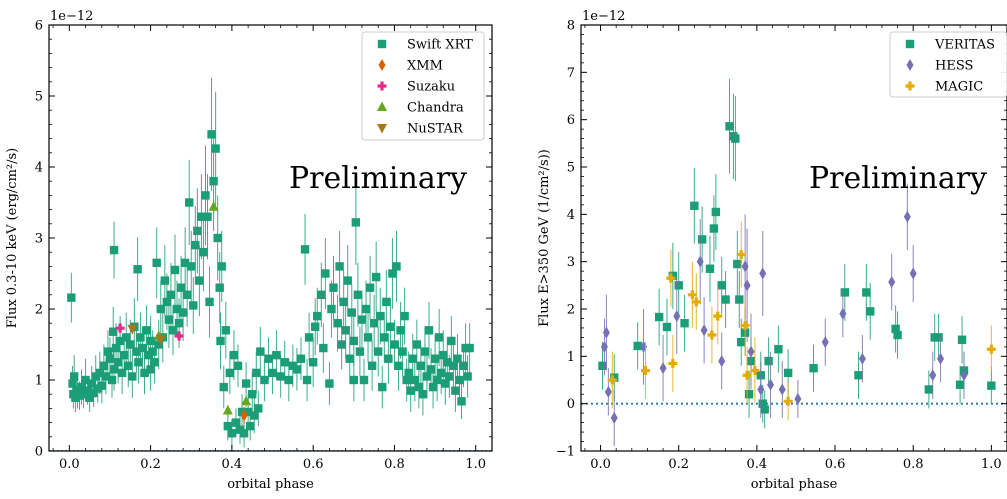 The image size is (1007, 499). I want to click on series-suzaku, so click(149, 332).